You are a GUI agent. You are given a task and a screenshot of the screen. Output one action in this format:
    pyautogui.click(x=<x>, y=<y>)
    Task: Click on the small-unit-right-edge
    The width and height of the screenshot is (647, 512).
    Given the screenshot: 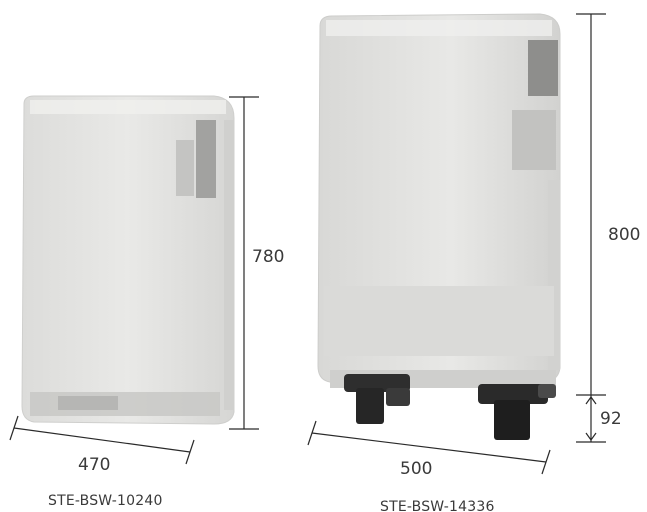 What is the action you would take?
    pyautogui.click(x=229, y=265)
    